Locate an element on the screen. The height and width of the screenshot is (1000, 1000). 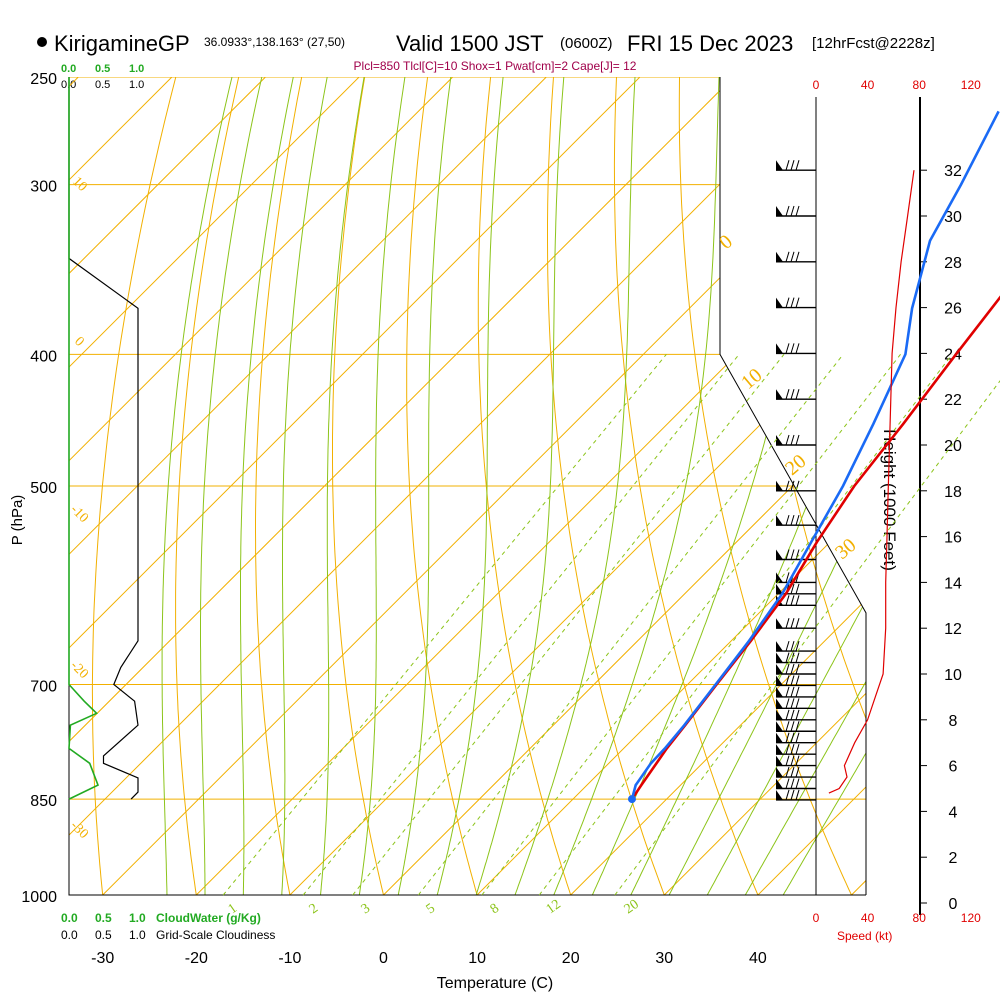
valid-date: FRI 15 Dec 2023 is located at coordinates (710, 43).